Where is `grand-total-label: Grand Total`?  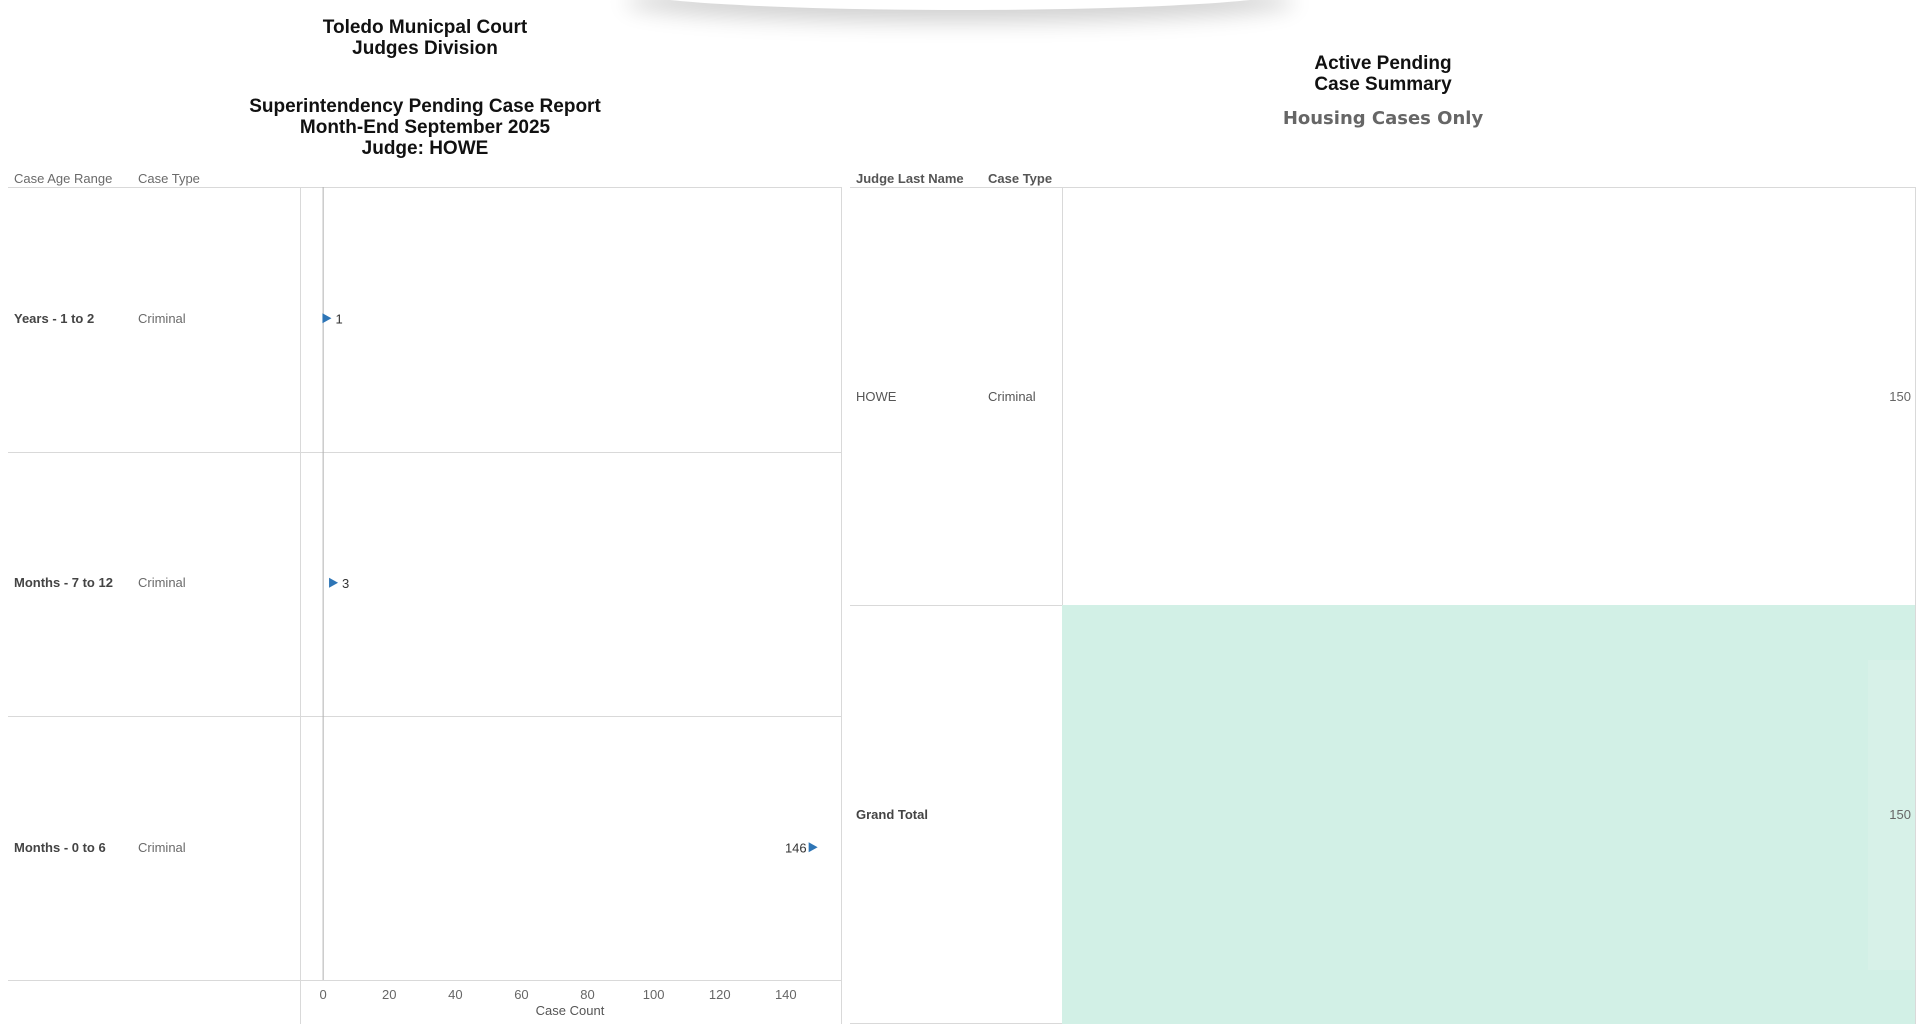
grand-total-label: Grand Total is located at coordinates (892, 814).